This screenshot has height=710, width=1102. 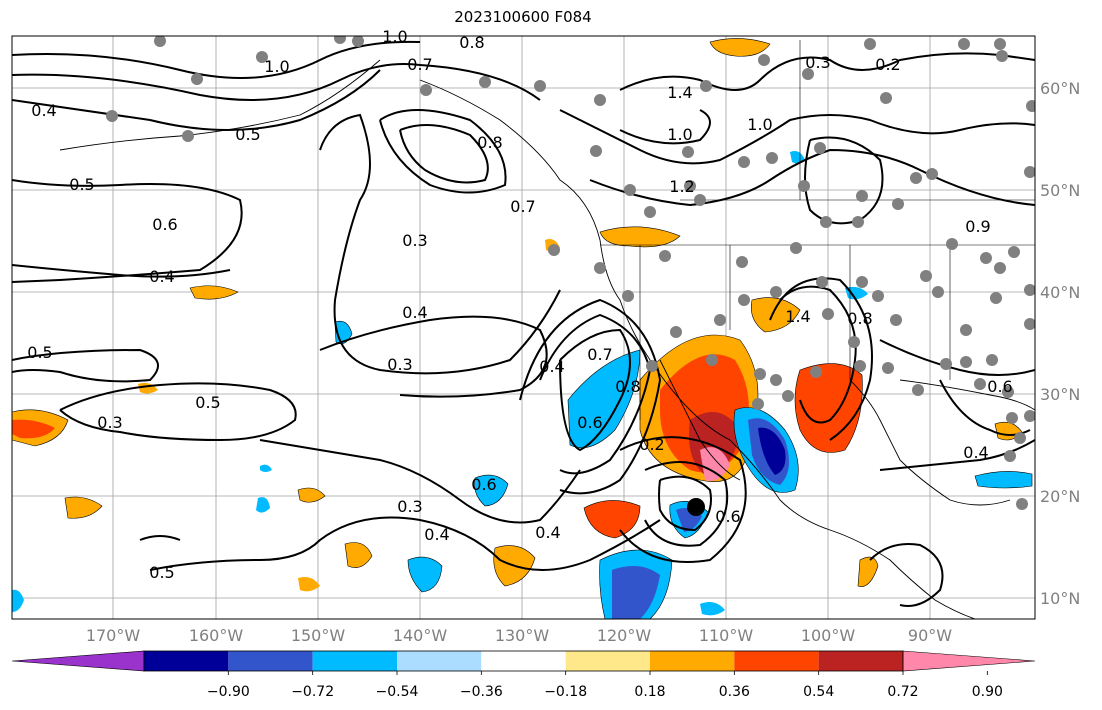 I want to click on colorbar-extend-high, so click(x=969, y=661).